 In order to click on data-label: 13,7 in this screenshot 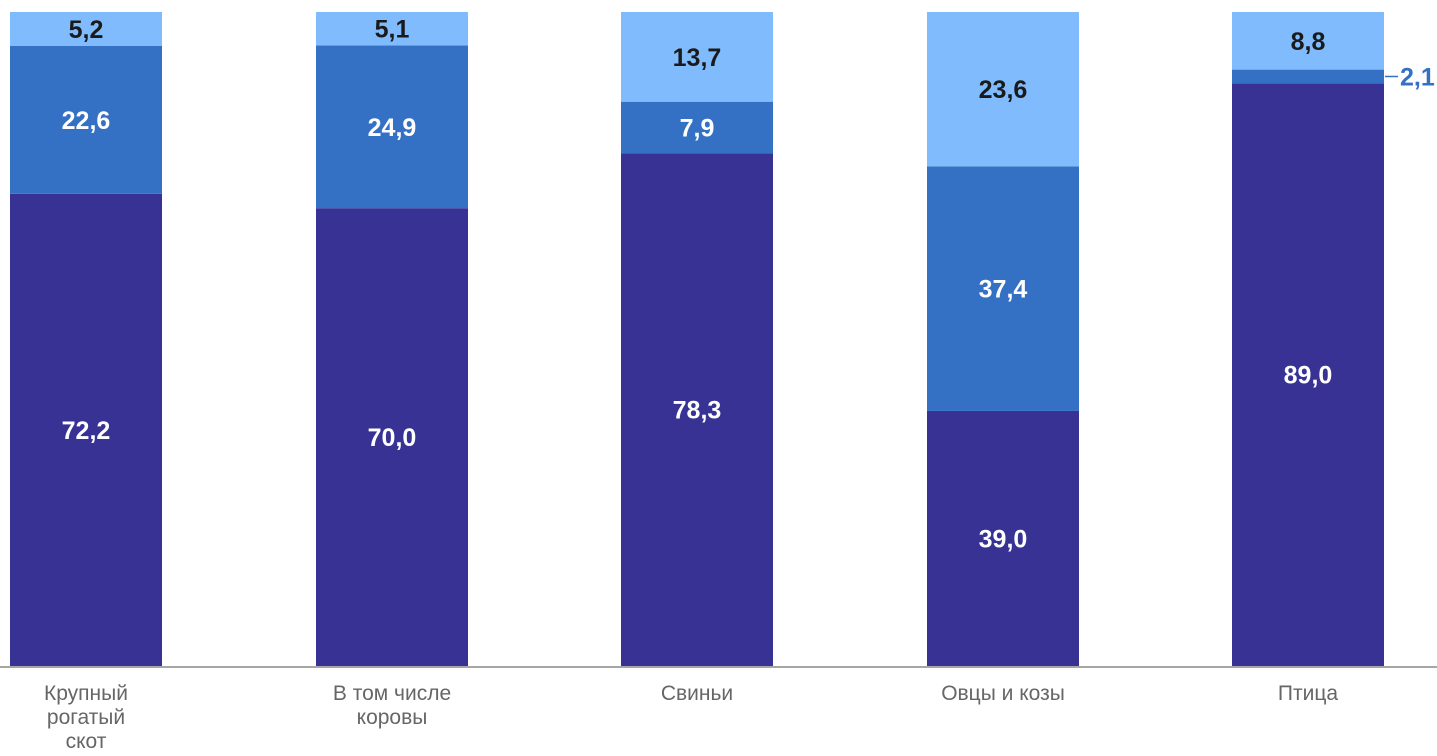, I will do `click(697, 58)`.